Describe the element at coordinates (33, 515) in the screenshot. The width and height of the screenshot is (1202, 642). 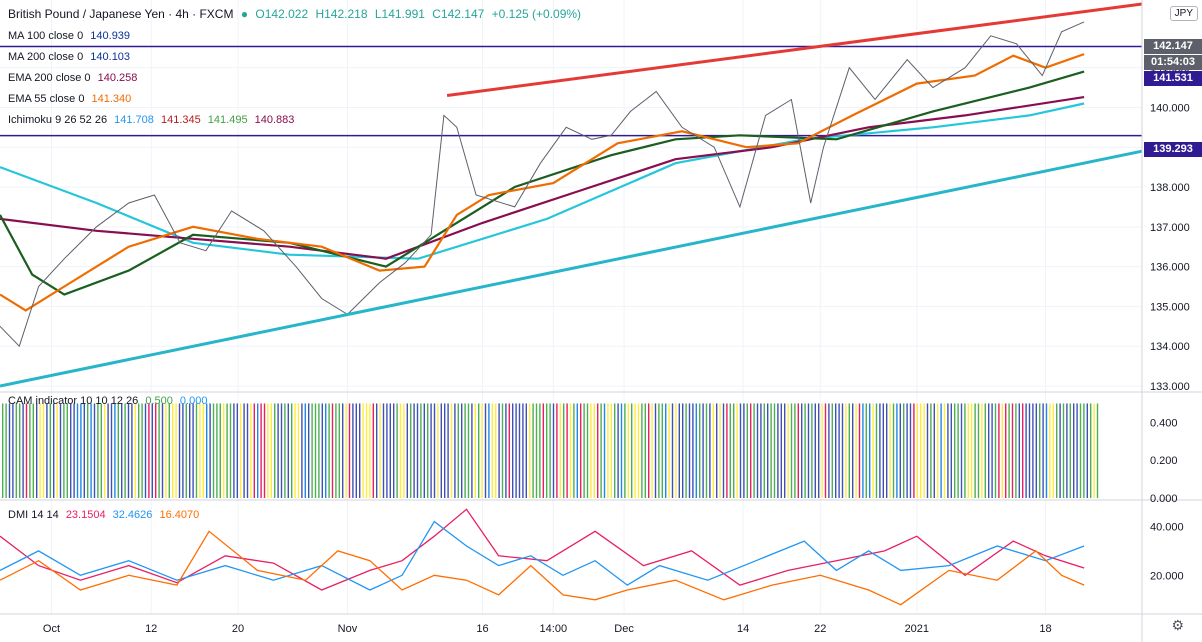
I see `legend-dmi-label: DMI 14 14` at that location.